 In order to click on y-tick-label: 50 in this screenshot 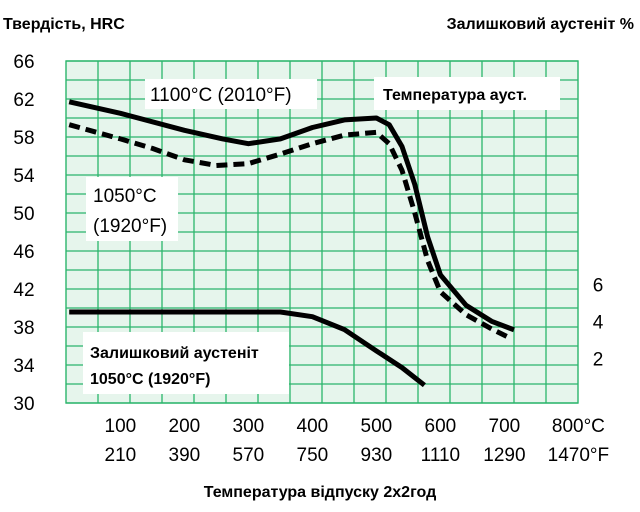, I will do `click(23, 214)`.